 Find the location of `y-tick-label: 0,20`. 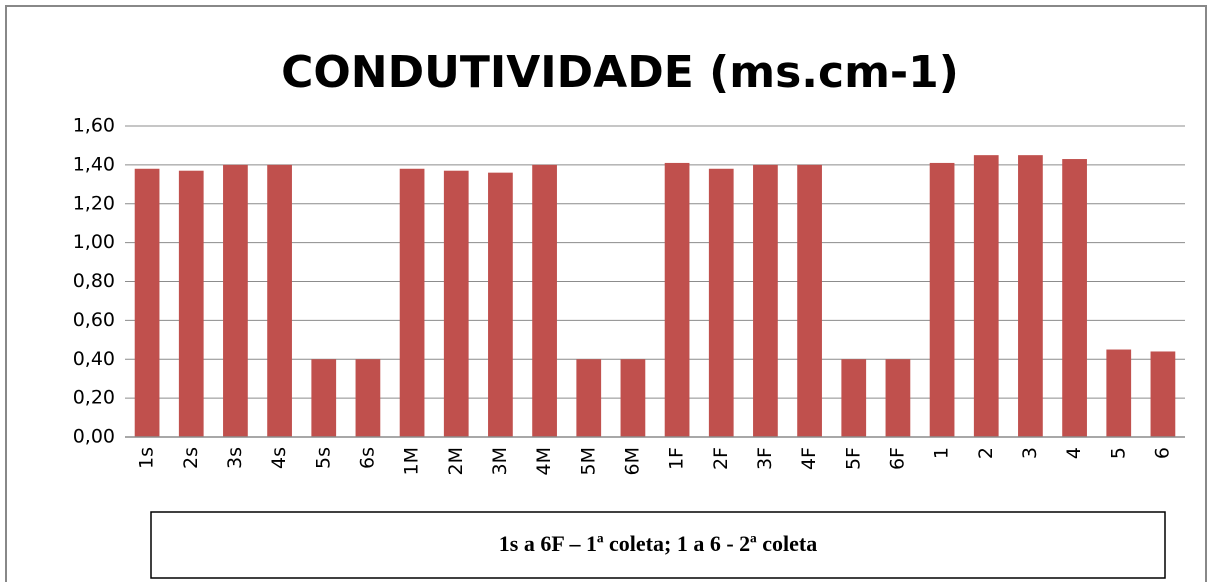

y-tick-label: 0,20 is located at coordinates (94, 398).